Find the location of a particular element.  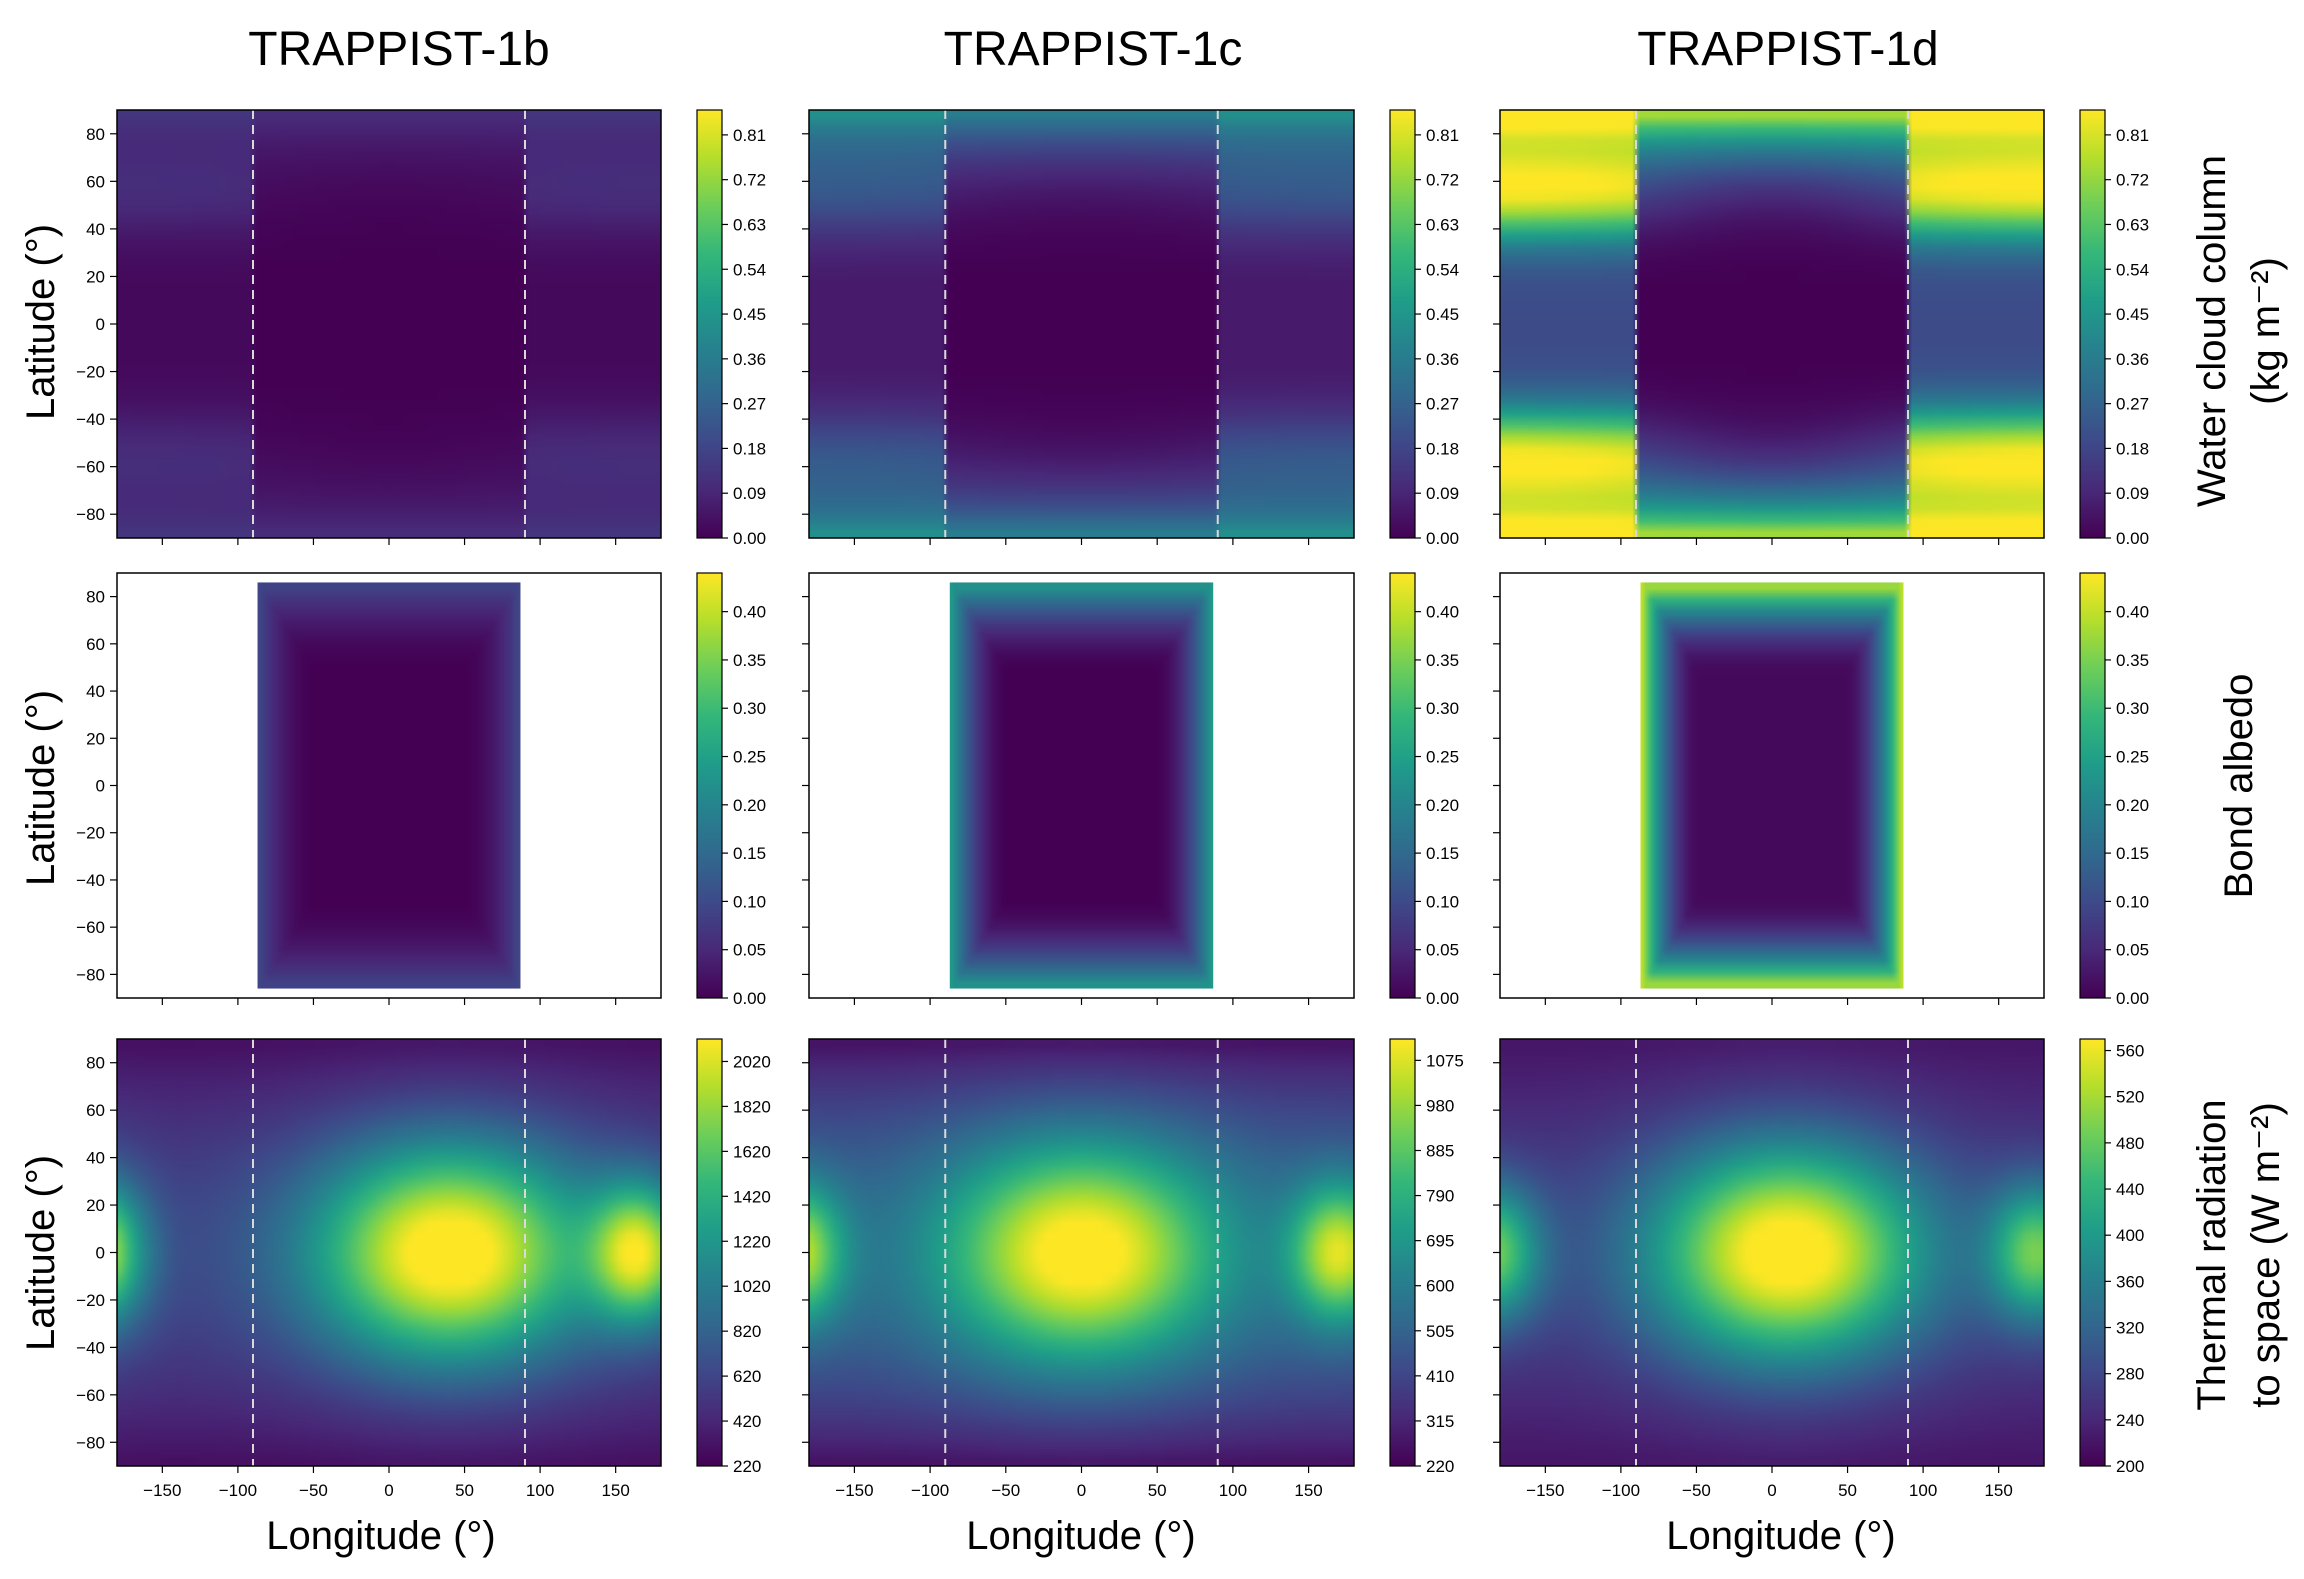

y-tick-label: −40 is located at coordinates (90, 880).